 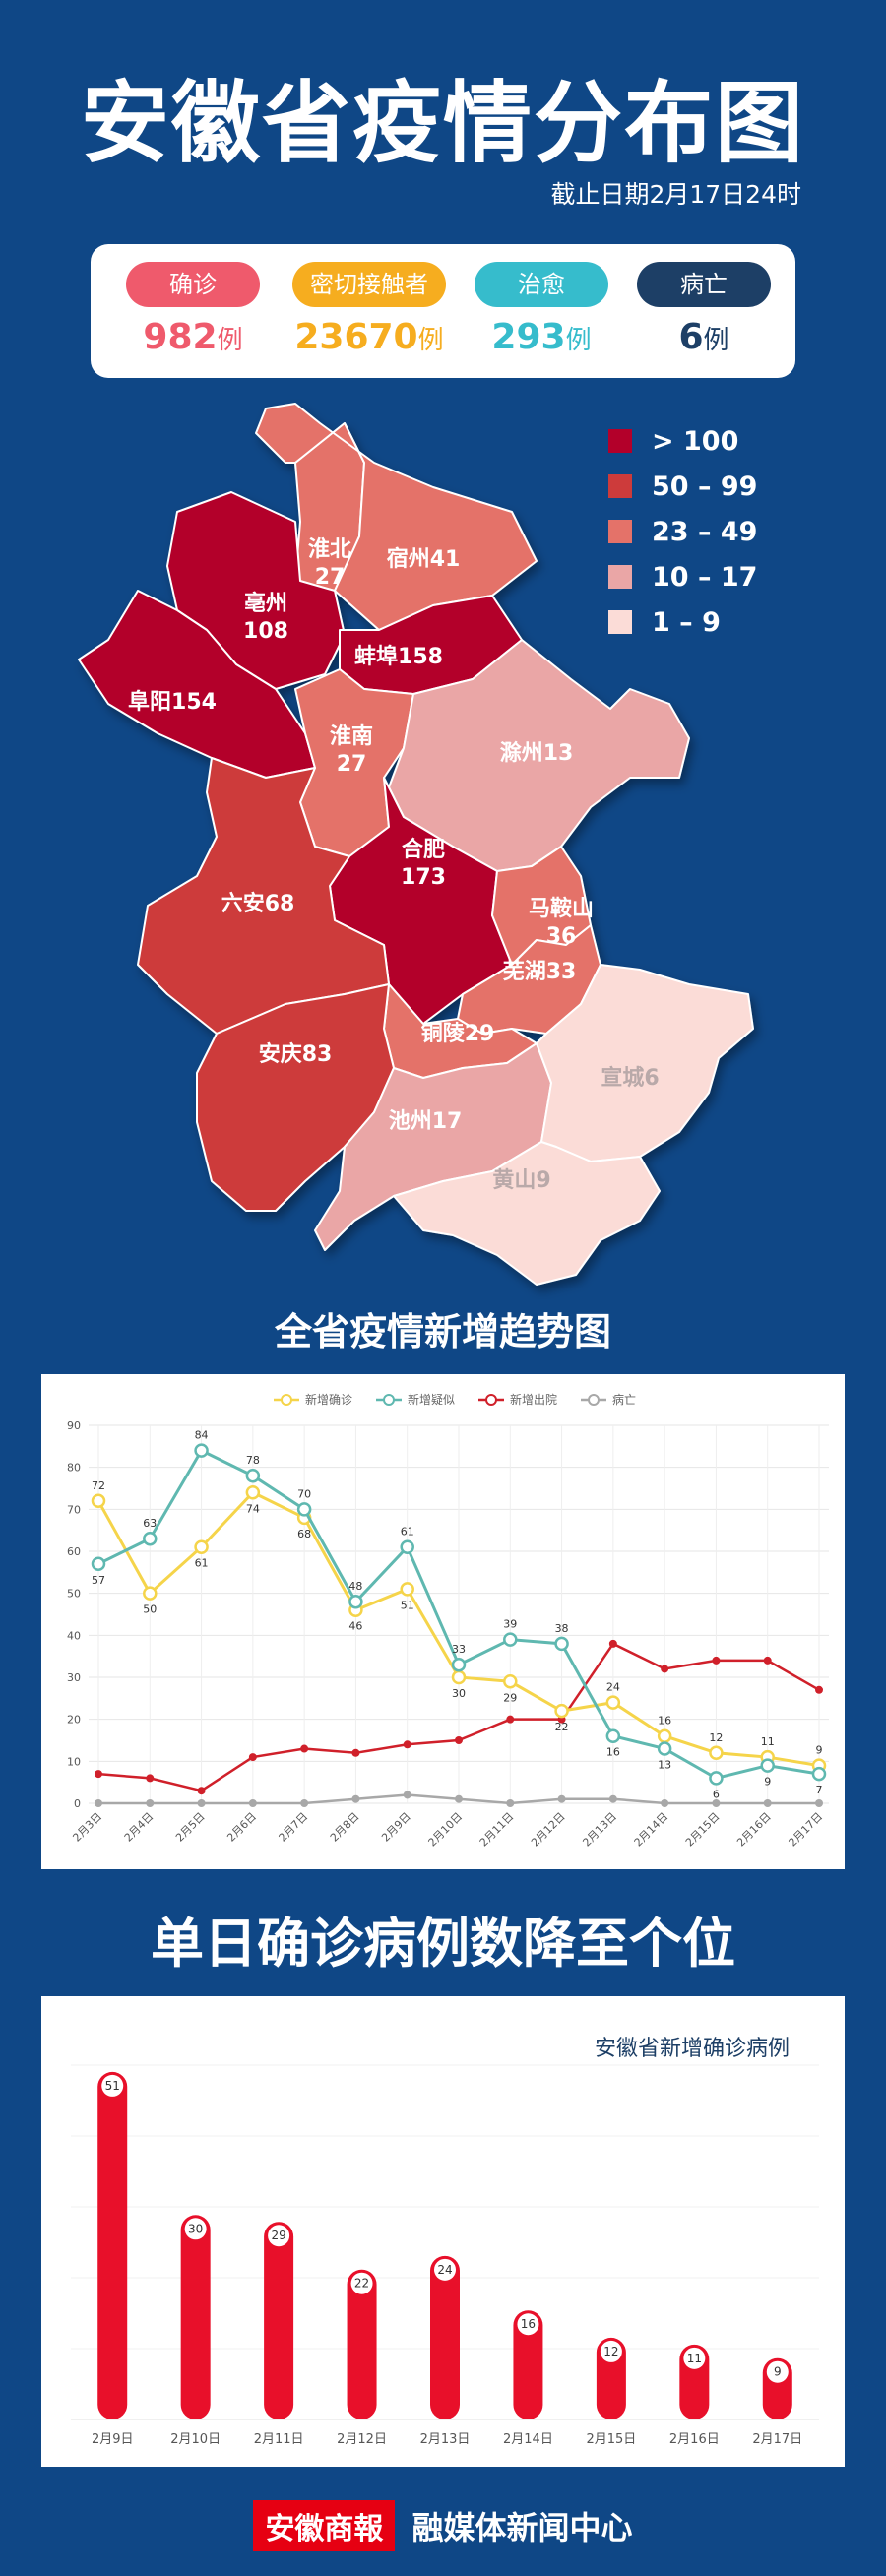 What do you see at coordinates (74, 1468) in the screenshot?
I see `y-tick-label: 80` at bounding box center [74, 1468].